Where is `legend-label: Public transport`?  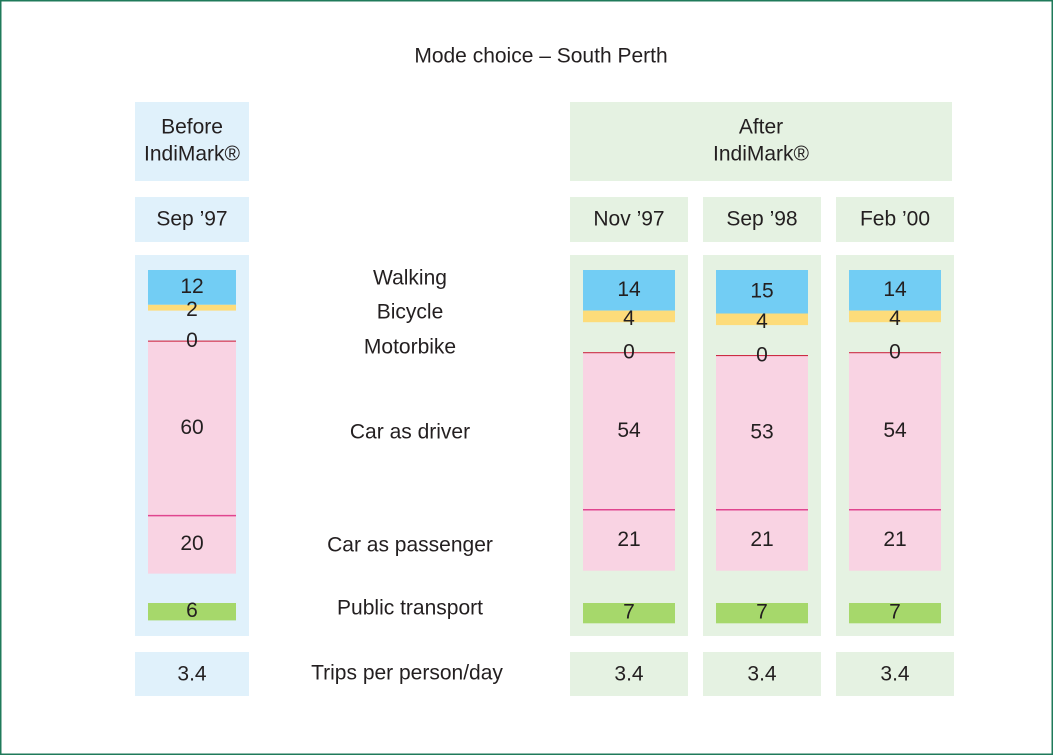
legend-label: Public transport is located at coordinates (410, 608).